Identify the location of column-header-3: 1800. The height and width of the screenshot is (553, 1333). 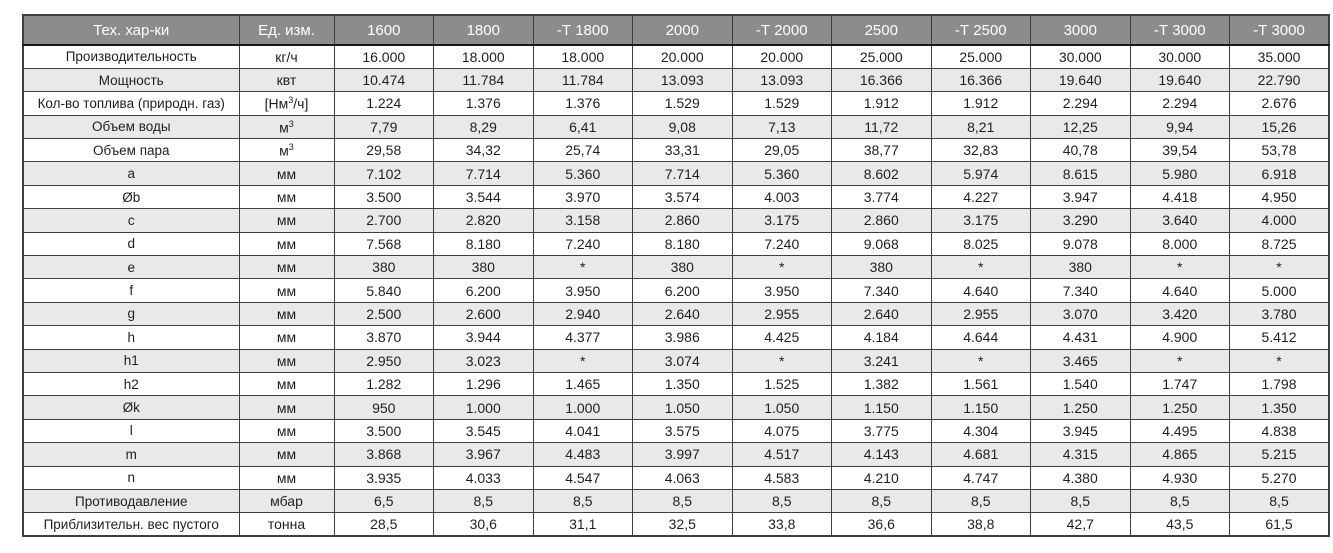
(483, 30).